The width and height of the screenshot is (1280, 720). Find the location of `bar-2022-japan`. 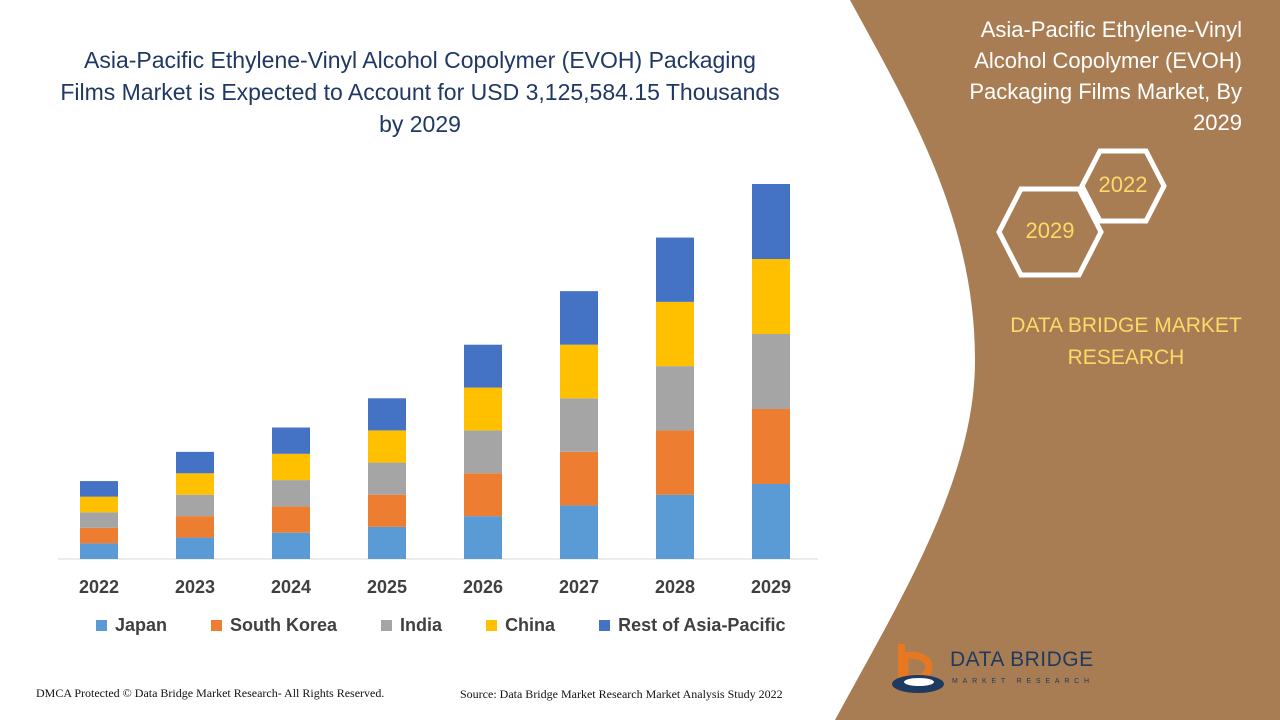

bar-2022-japan is located at coordinates (99, 551).